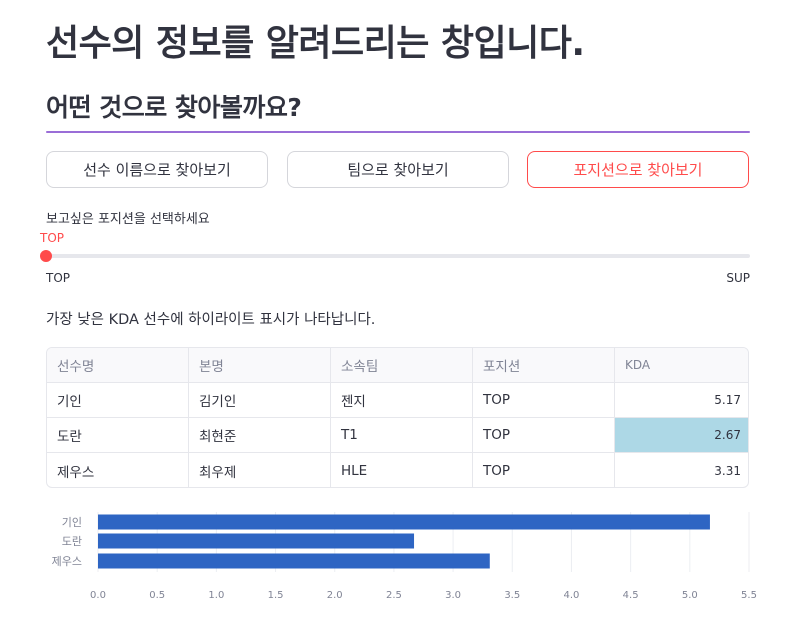  What do you see at coordinates (402, 435) in the screenshot?
I see `table-cell: T1` at bounding box center [402, 435].